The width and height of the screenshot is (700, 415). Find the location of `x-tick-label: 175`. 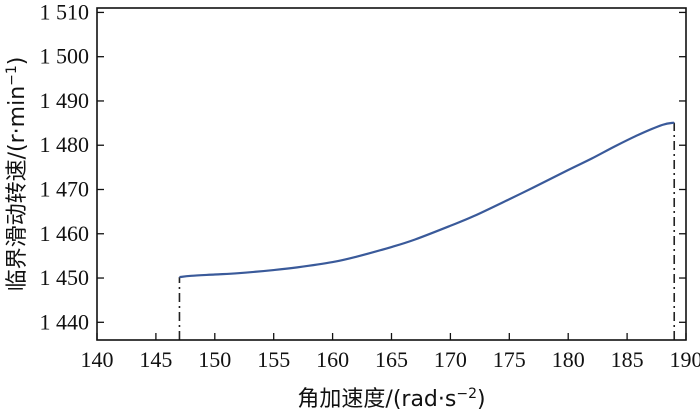

x-tick-label: 175 is located at coordinates (509, 359).